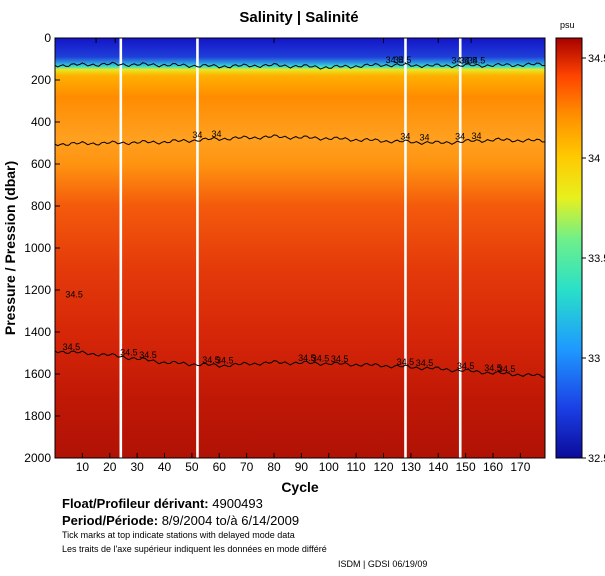  I want to click on period-line: Period/Période: 8/9/2004 to/à 6/14/2009, so click(180, 520).